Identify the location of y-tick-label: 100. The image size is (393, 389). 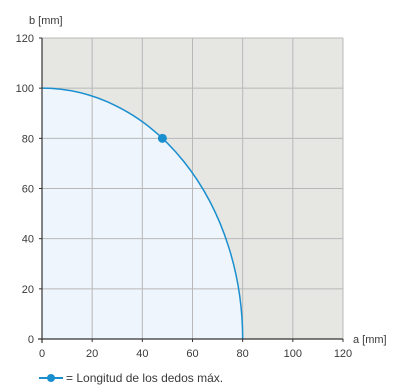
(25, 89).